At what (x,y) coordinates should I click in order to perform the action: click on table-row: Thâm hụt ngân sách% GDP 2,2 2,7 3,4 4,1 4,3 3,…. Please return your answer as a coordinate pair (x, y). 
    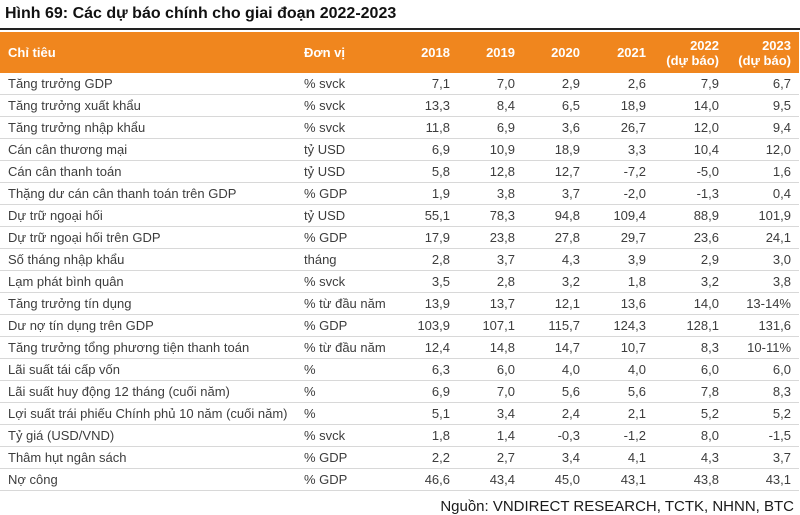
    Looking at the image, I should click on (399, 457).